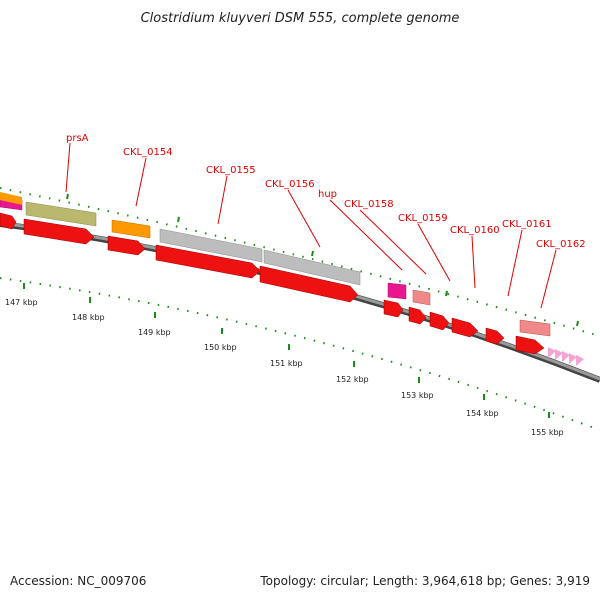 The image size is (600, 600). Describe the element at coordinates (59, 231) in the screenshot. I see `prsA-cds-arrow` at that location.